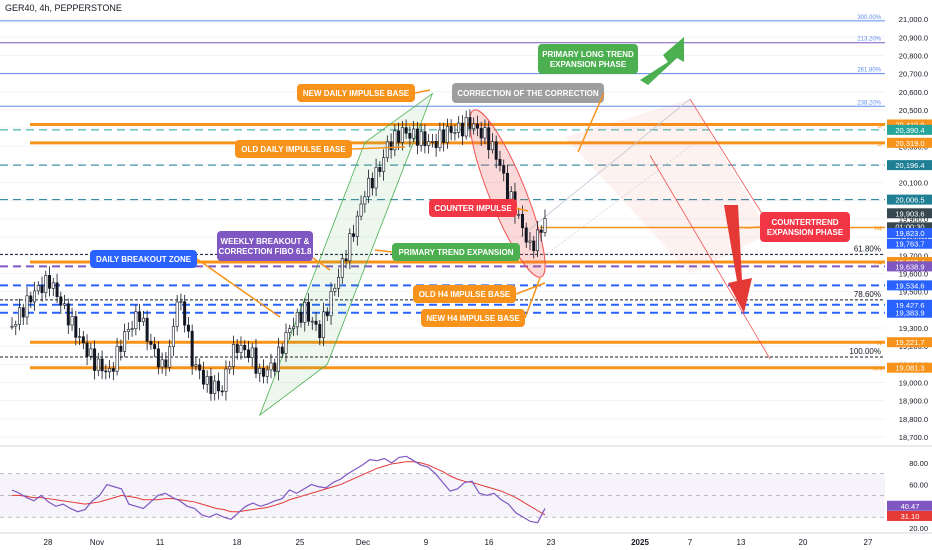 This screenshot has width=932, height=550. What do you see at coordinates (909, 313) in the screenshot?
I see `price-tag-label: 19,383.9` at bounding box center [909, 313].